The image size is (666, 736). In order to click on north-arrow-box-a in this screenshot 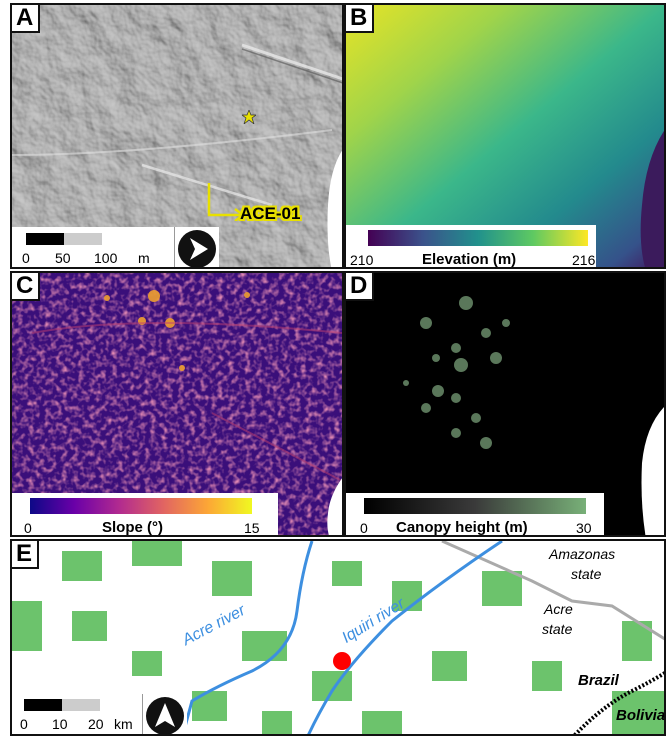, I will do `click(196, 247)`.